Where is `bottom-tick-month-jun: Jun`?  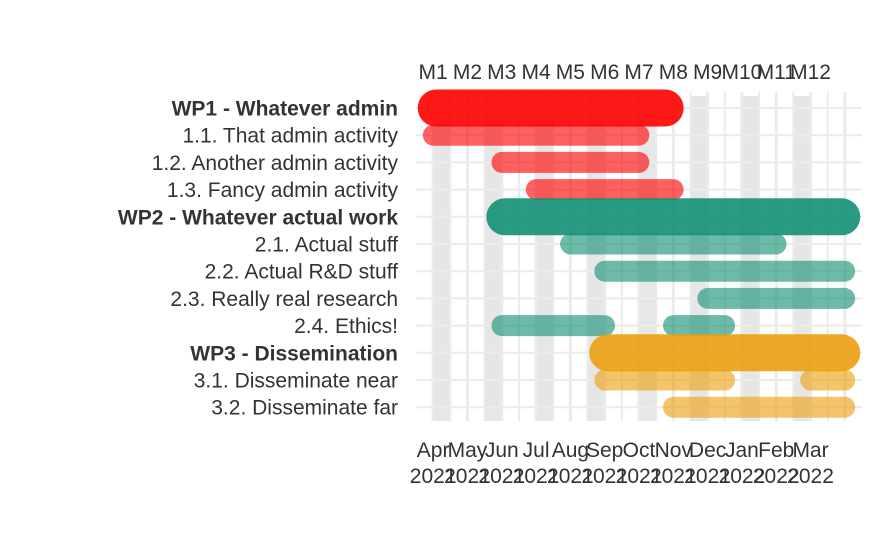 bottom-tick-month-jun: Jun is located at coordinates (502, 450).